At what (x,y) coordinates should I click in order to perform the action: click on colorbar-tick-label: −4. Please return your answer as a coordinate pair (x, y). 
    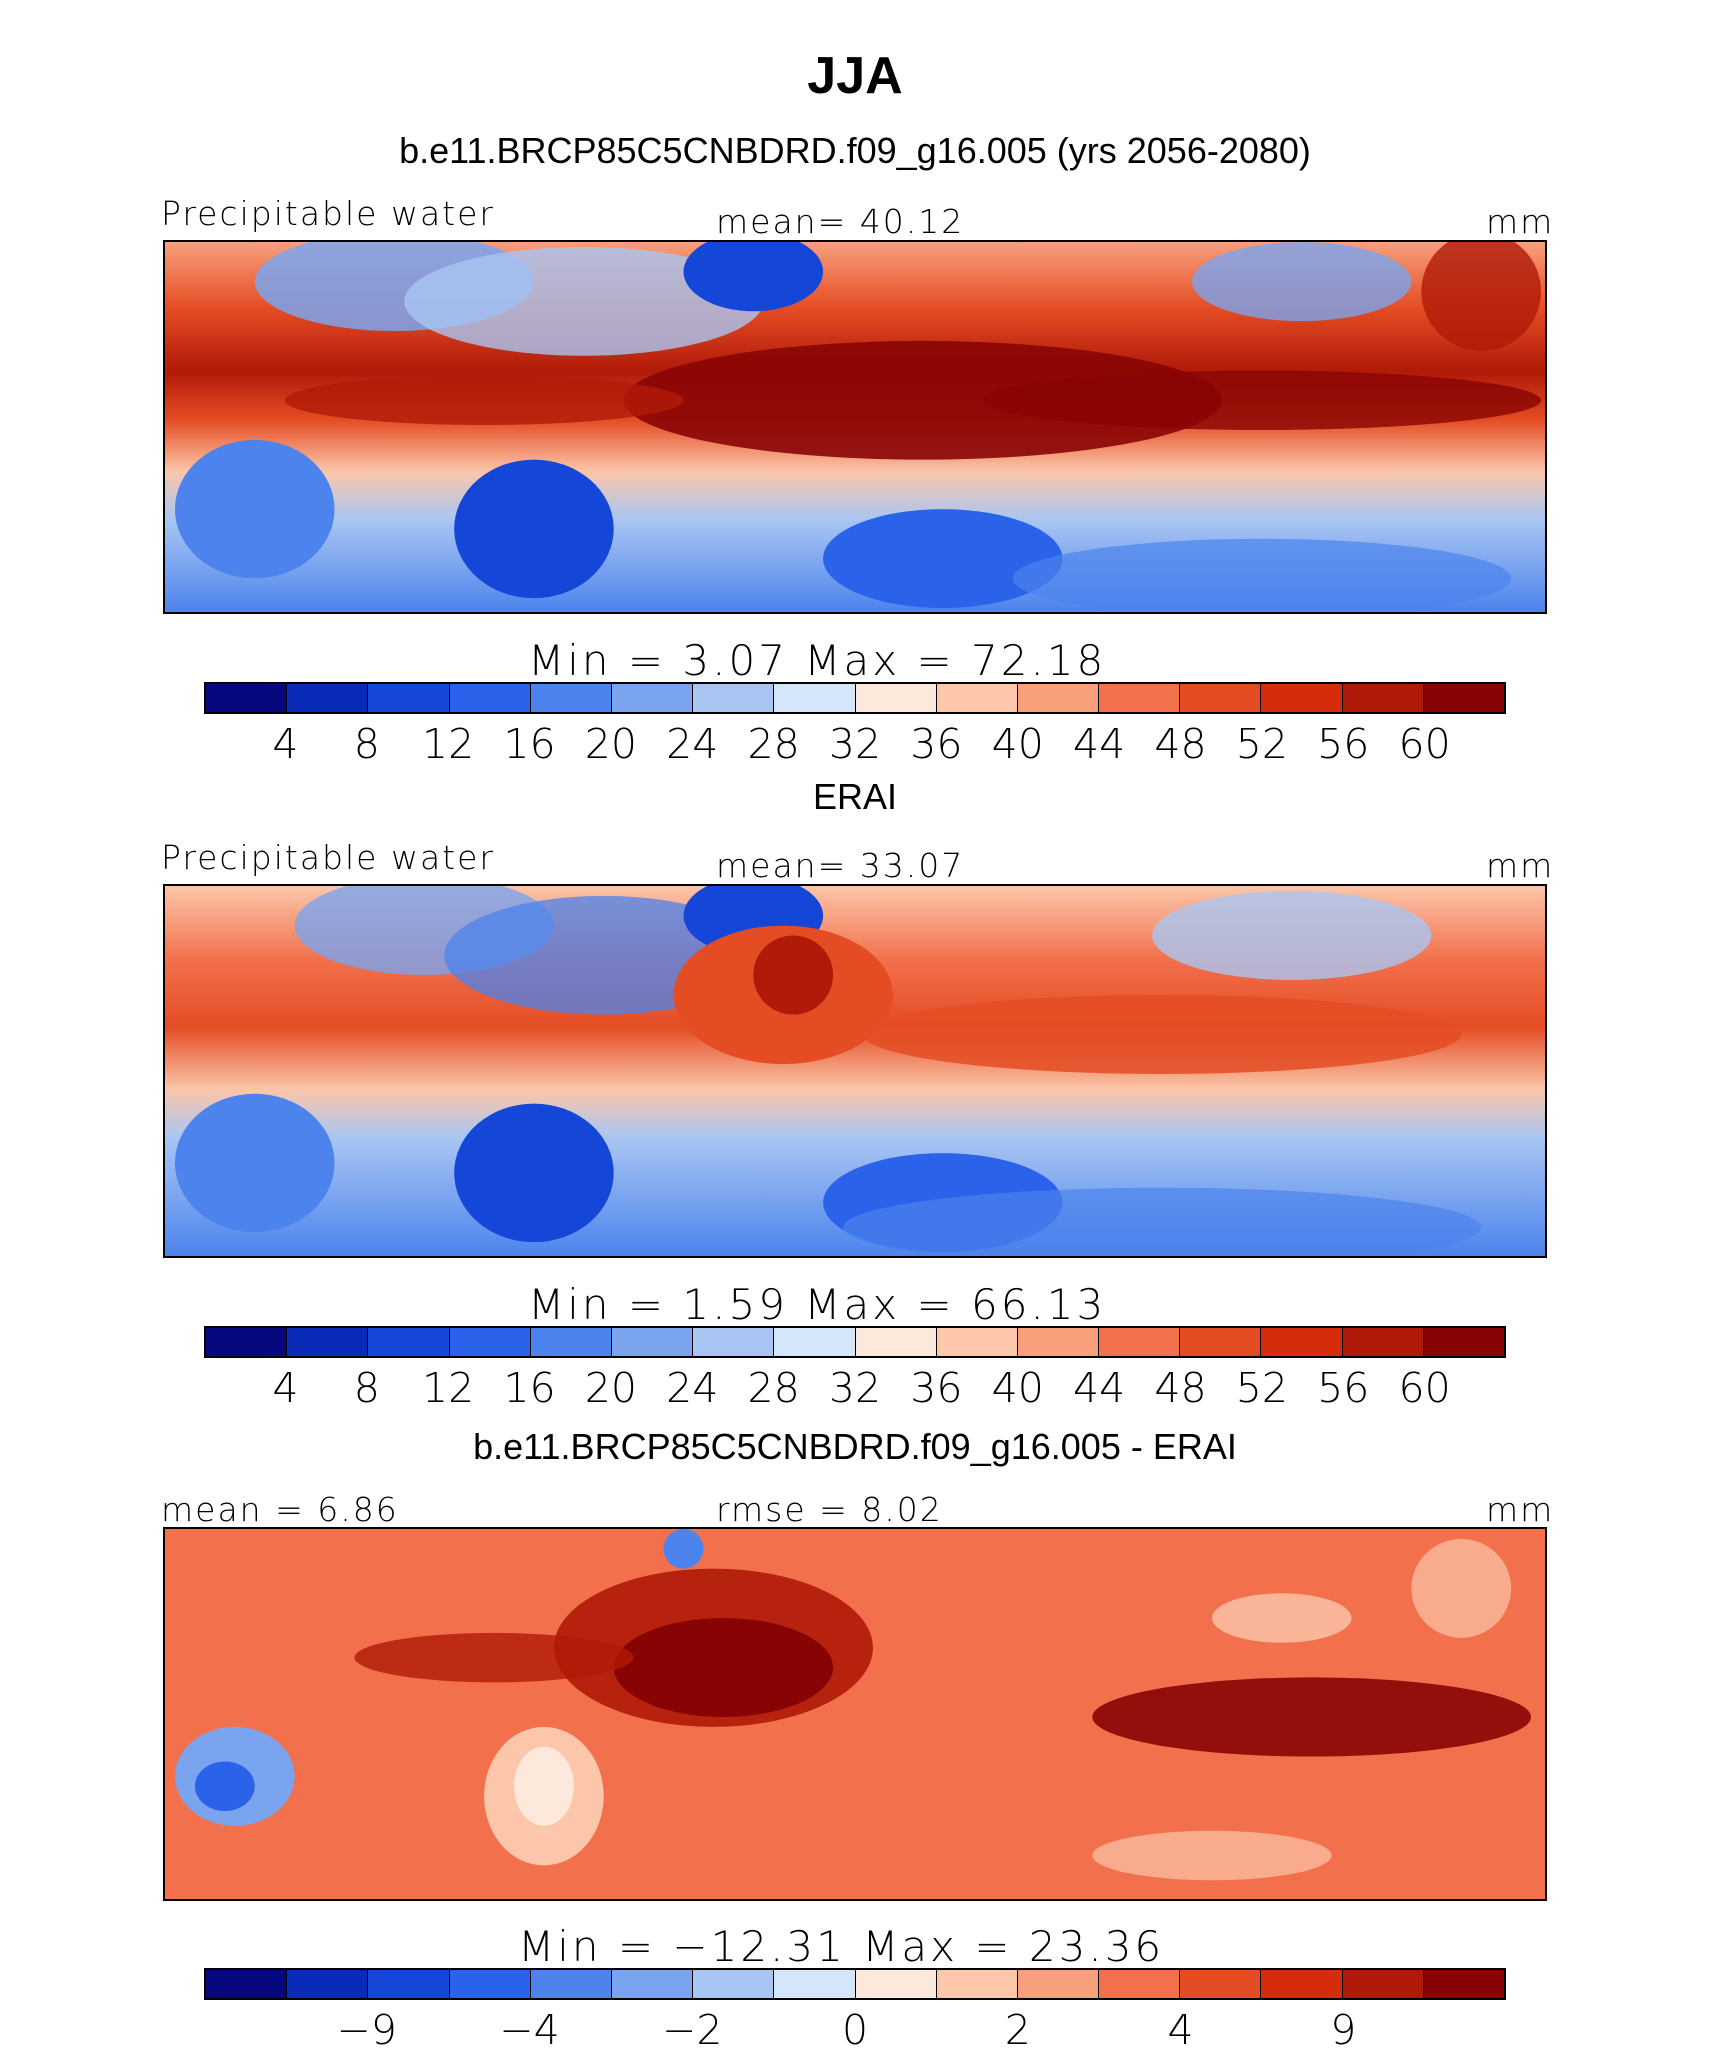
    Looking at the image, I should click on (529, 2030).